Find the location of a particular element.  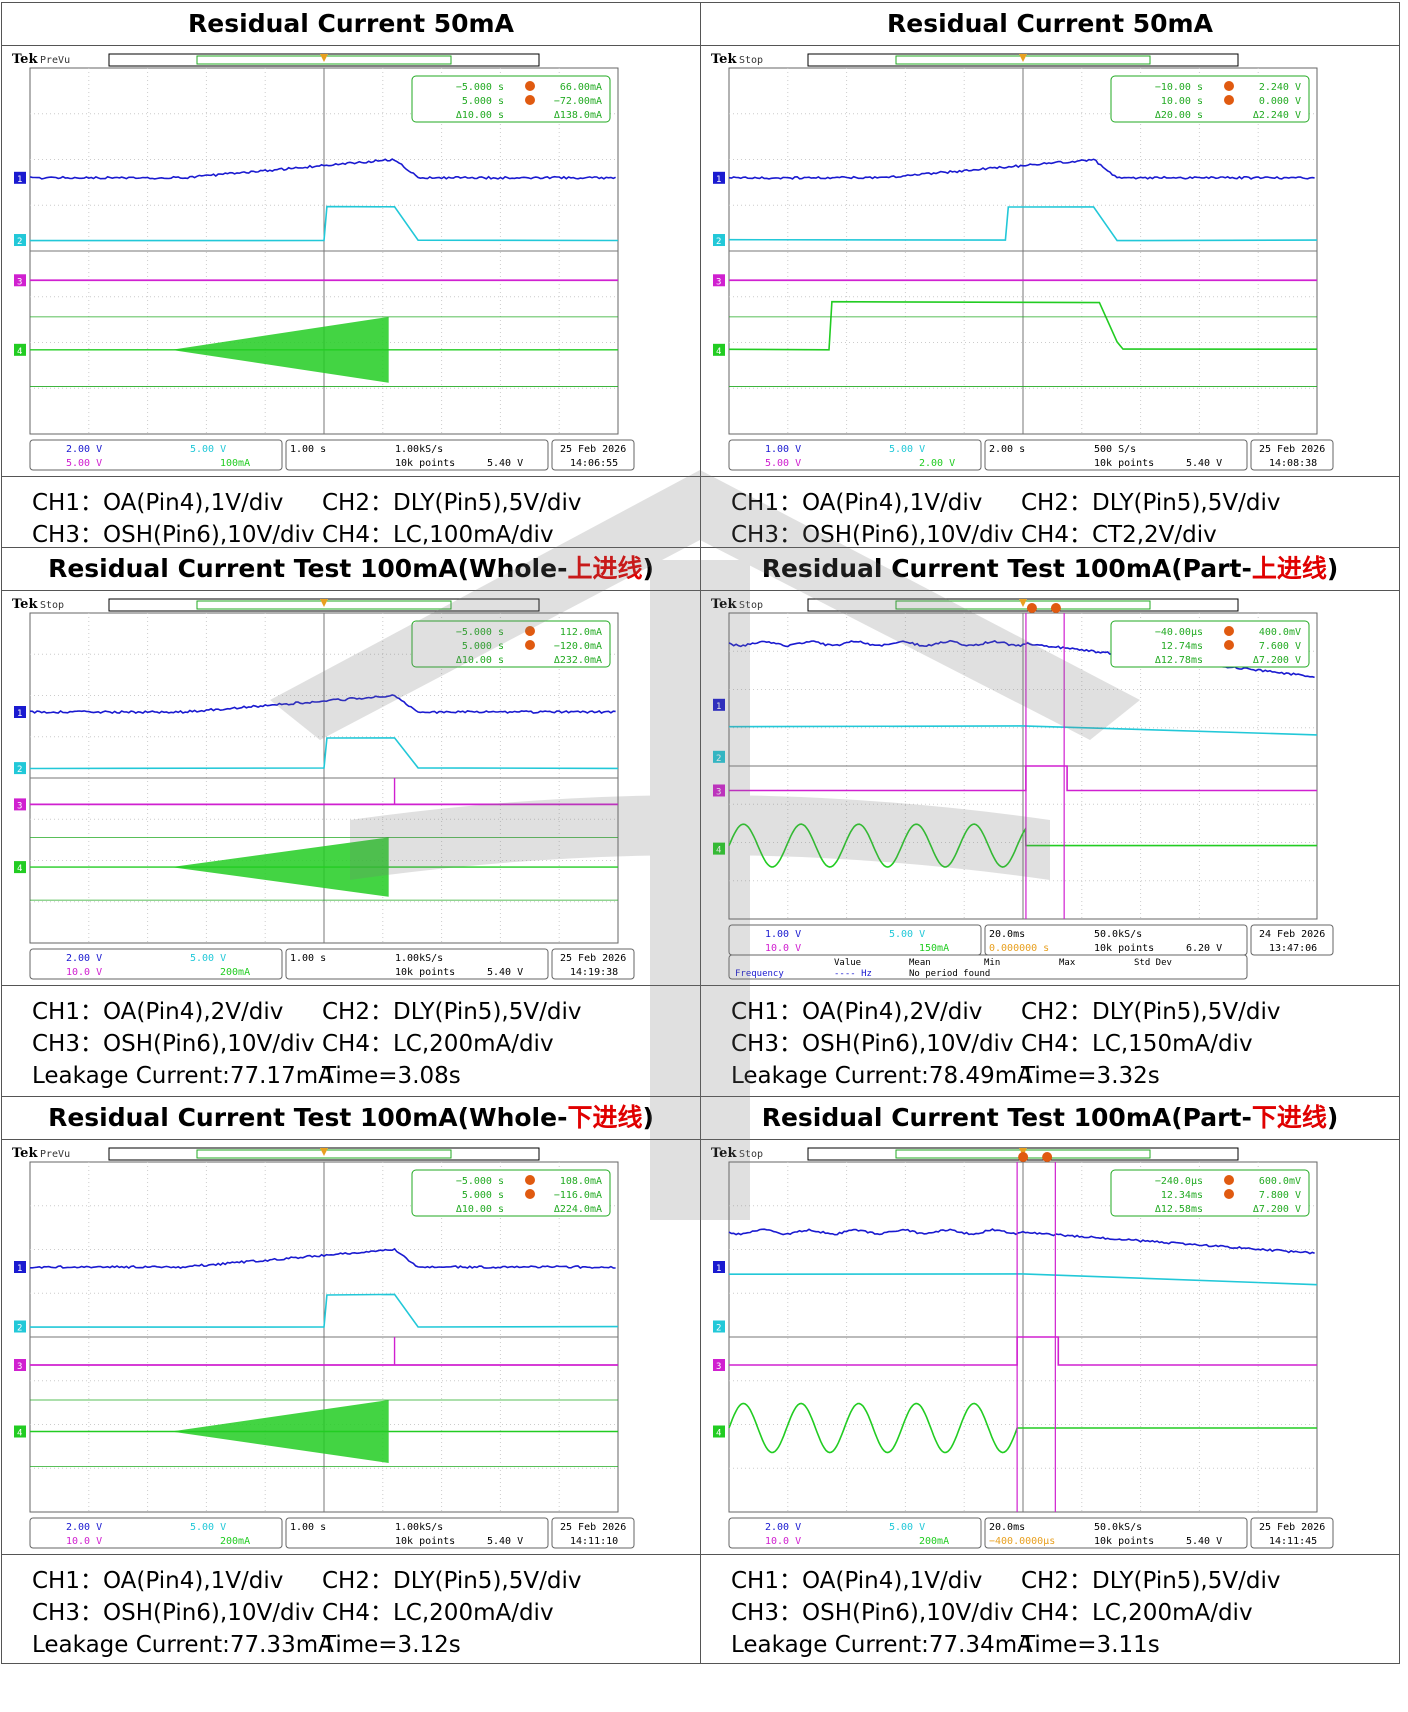

measurement-label: Frequency is located at coordinates (759, 974).